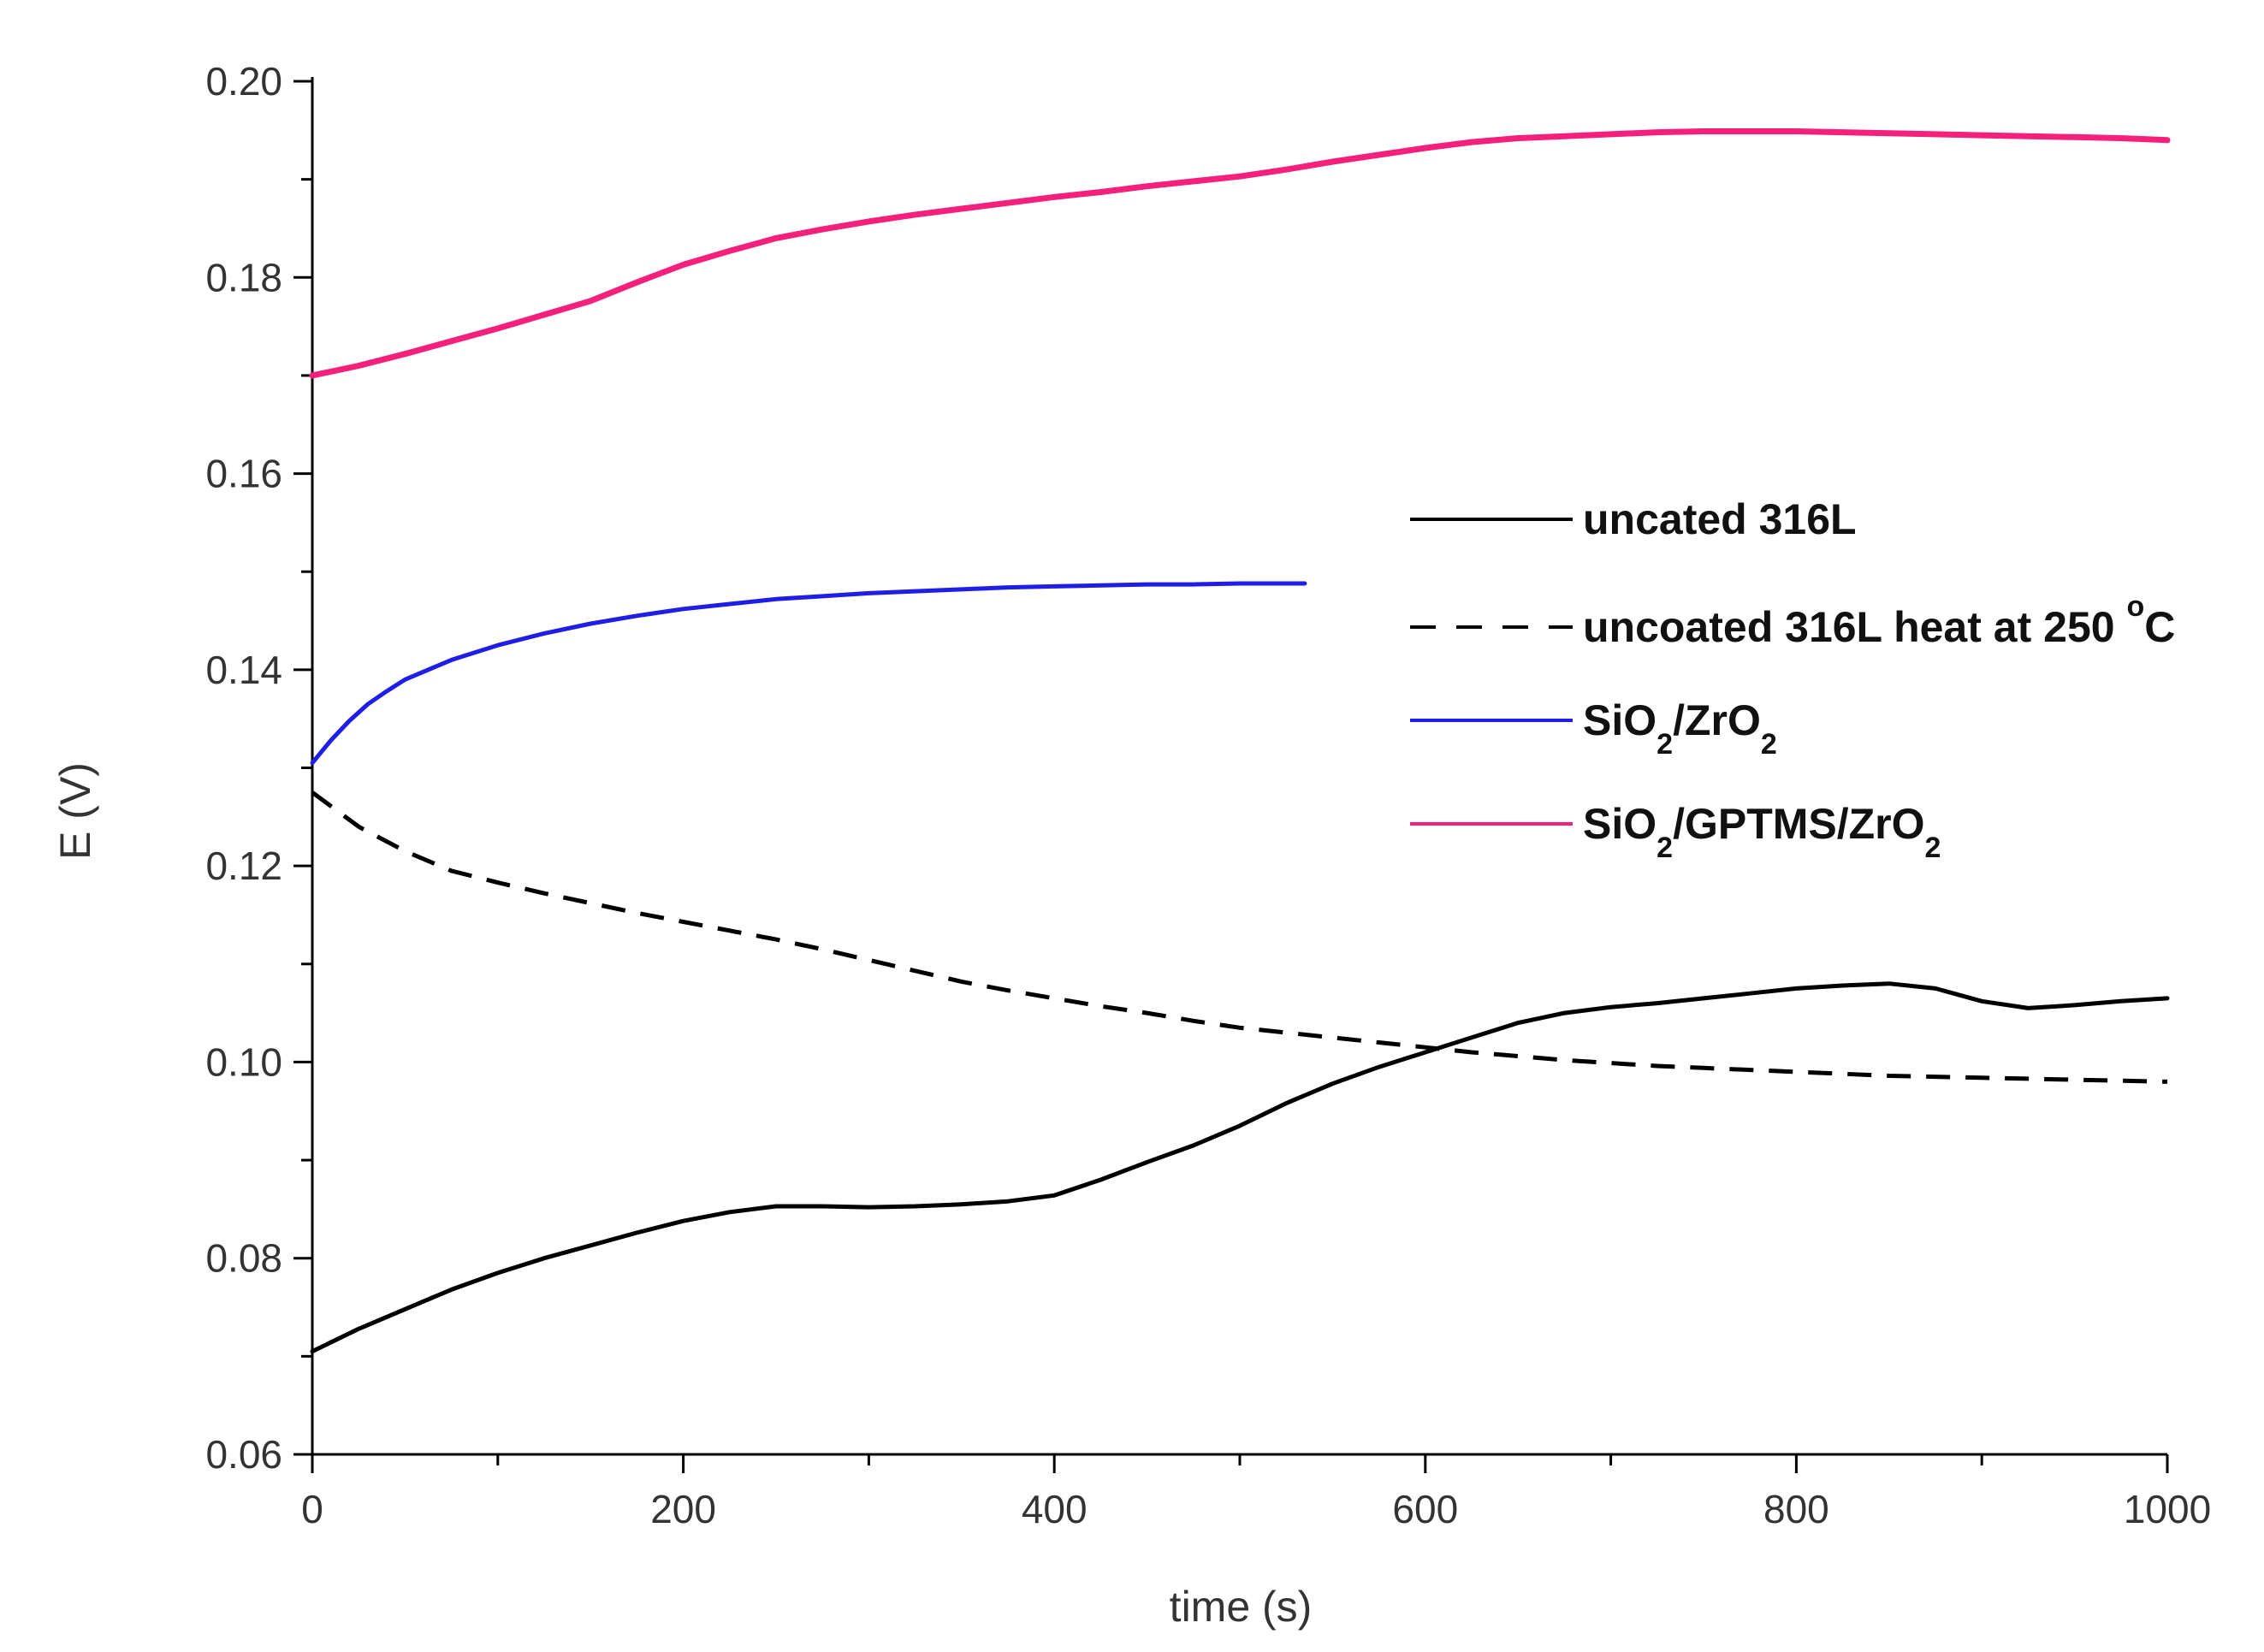 Image resolution: width=2264 pixels, height=1652 pixels. Describe the element at coordinates (2167, 1509) in the screenshot. I see `x-tick-label: 1000` at that location.